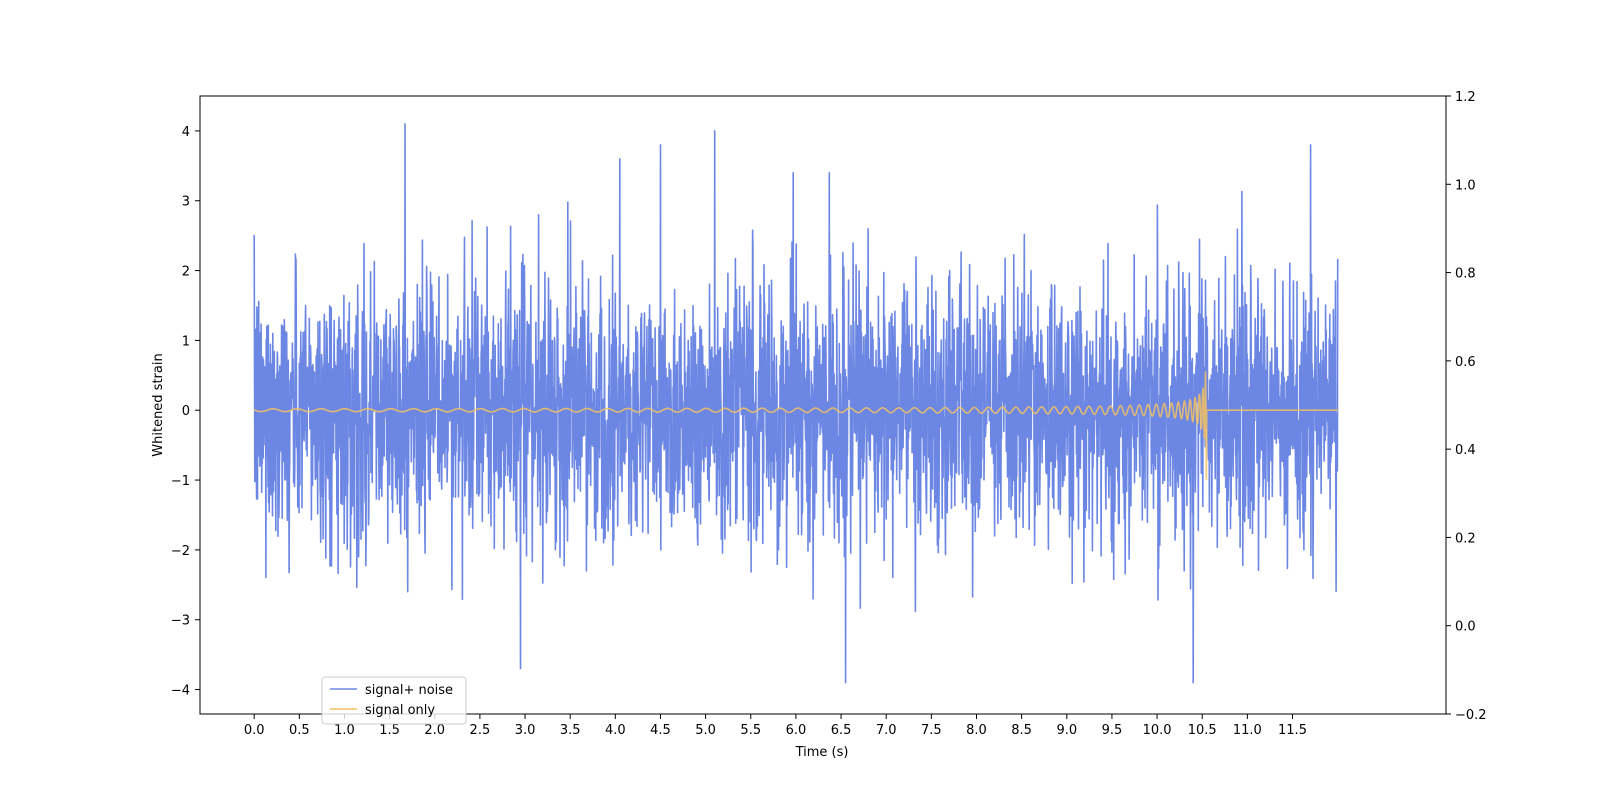 This screenshot has width=1600, height=800. Describe the element at coordinates (1292, 730) in the screenshot. I see `x-tick-label: 11.5` at that location.